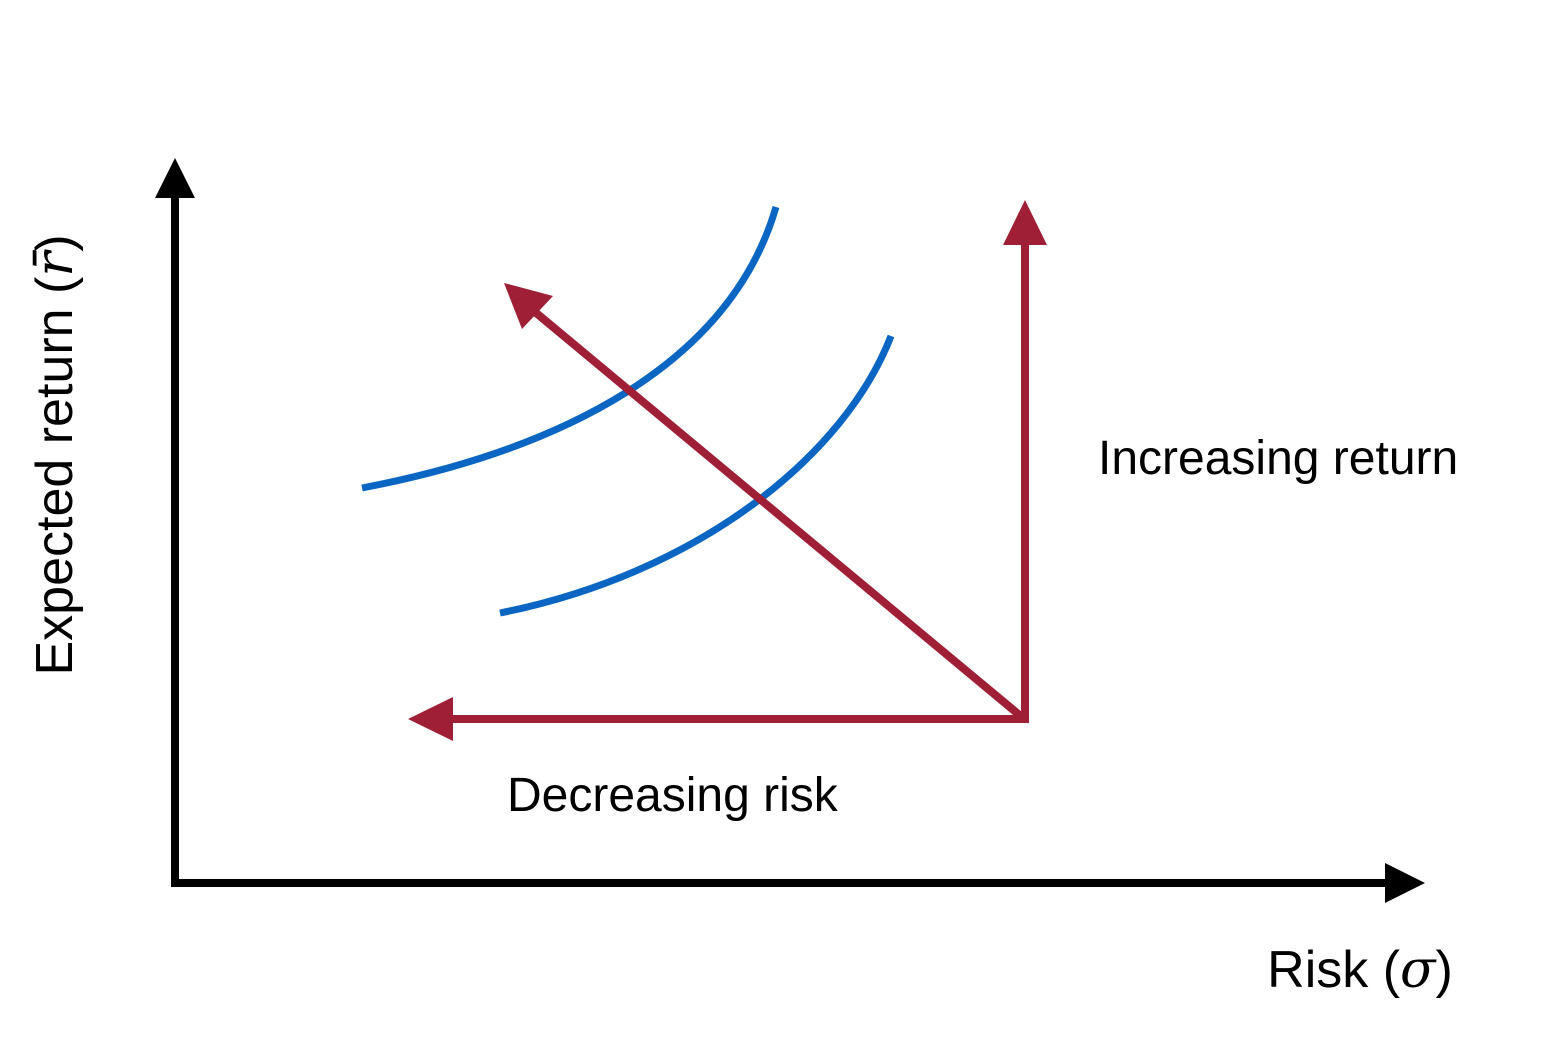  I want to click on indifference-curves, so click(628, 411).